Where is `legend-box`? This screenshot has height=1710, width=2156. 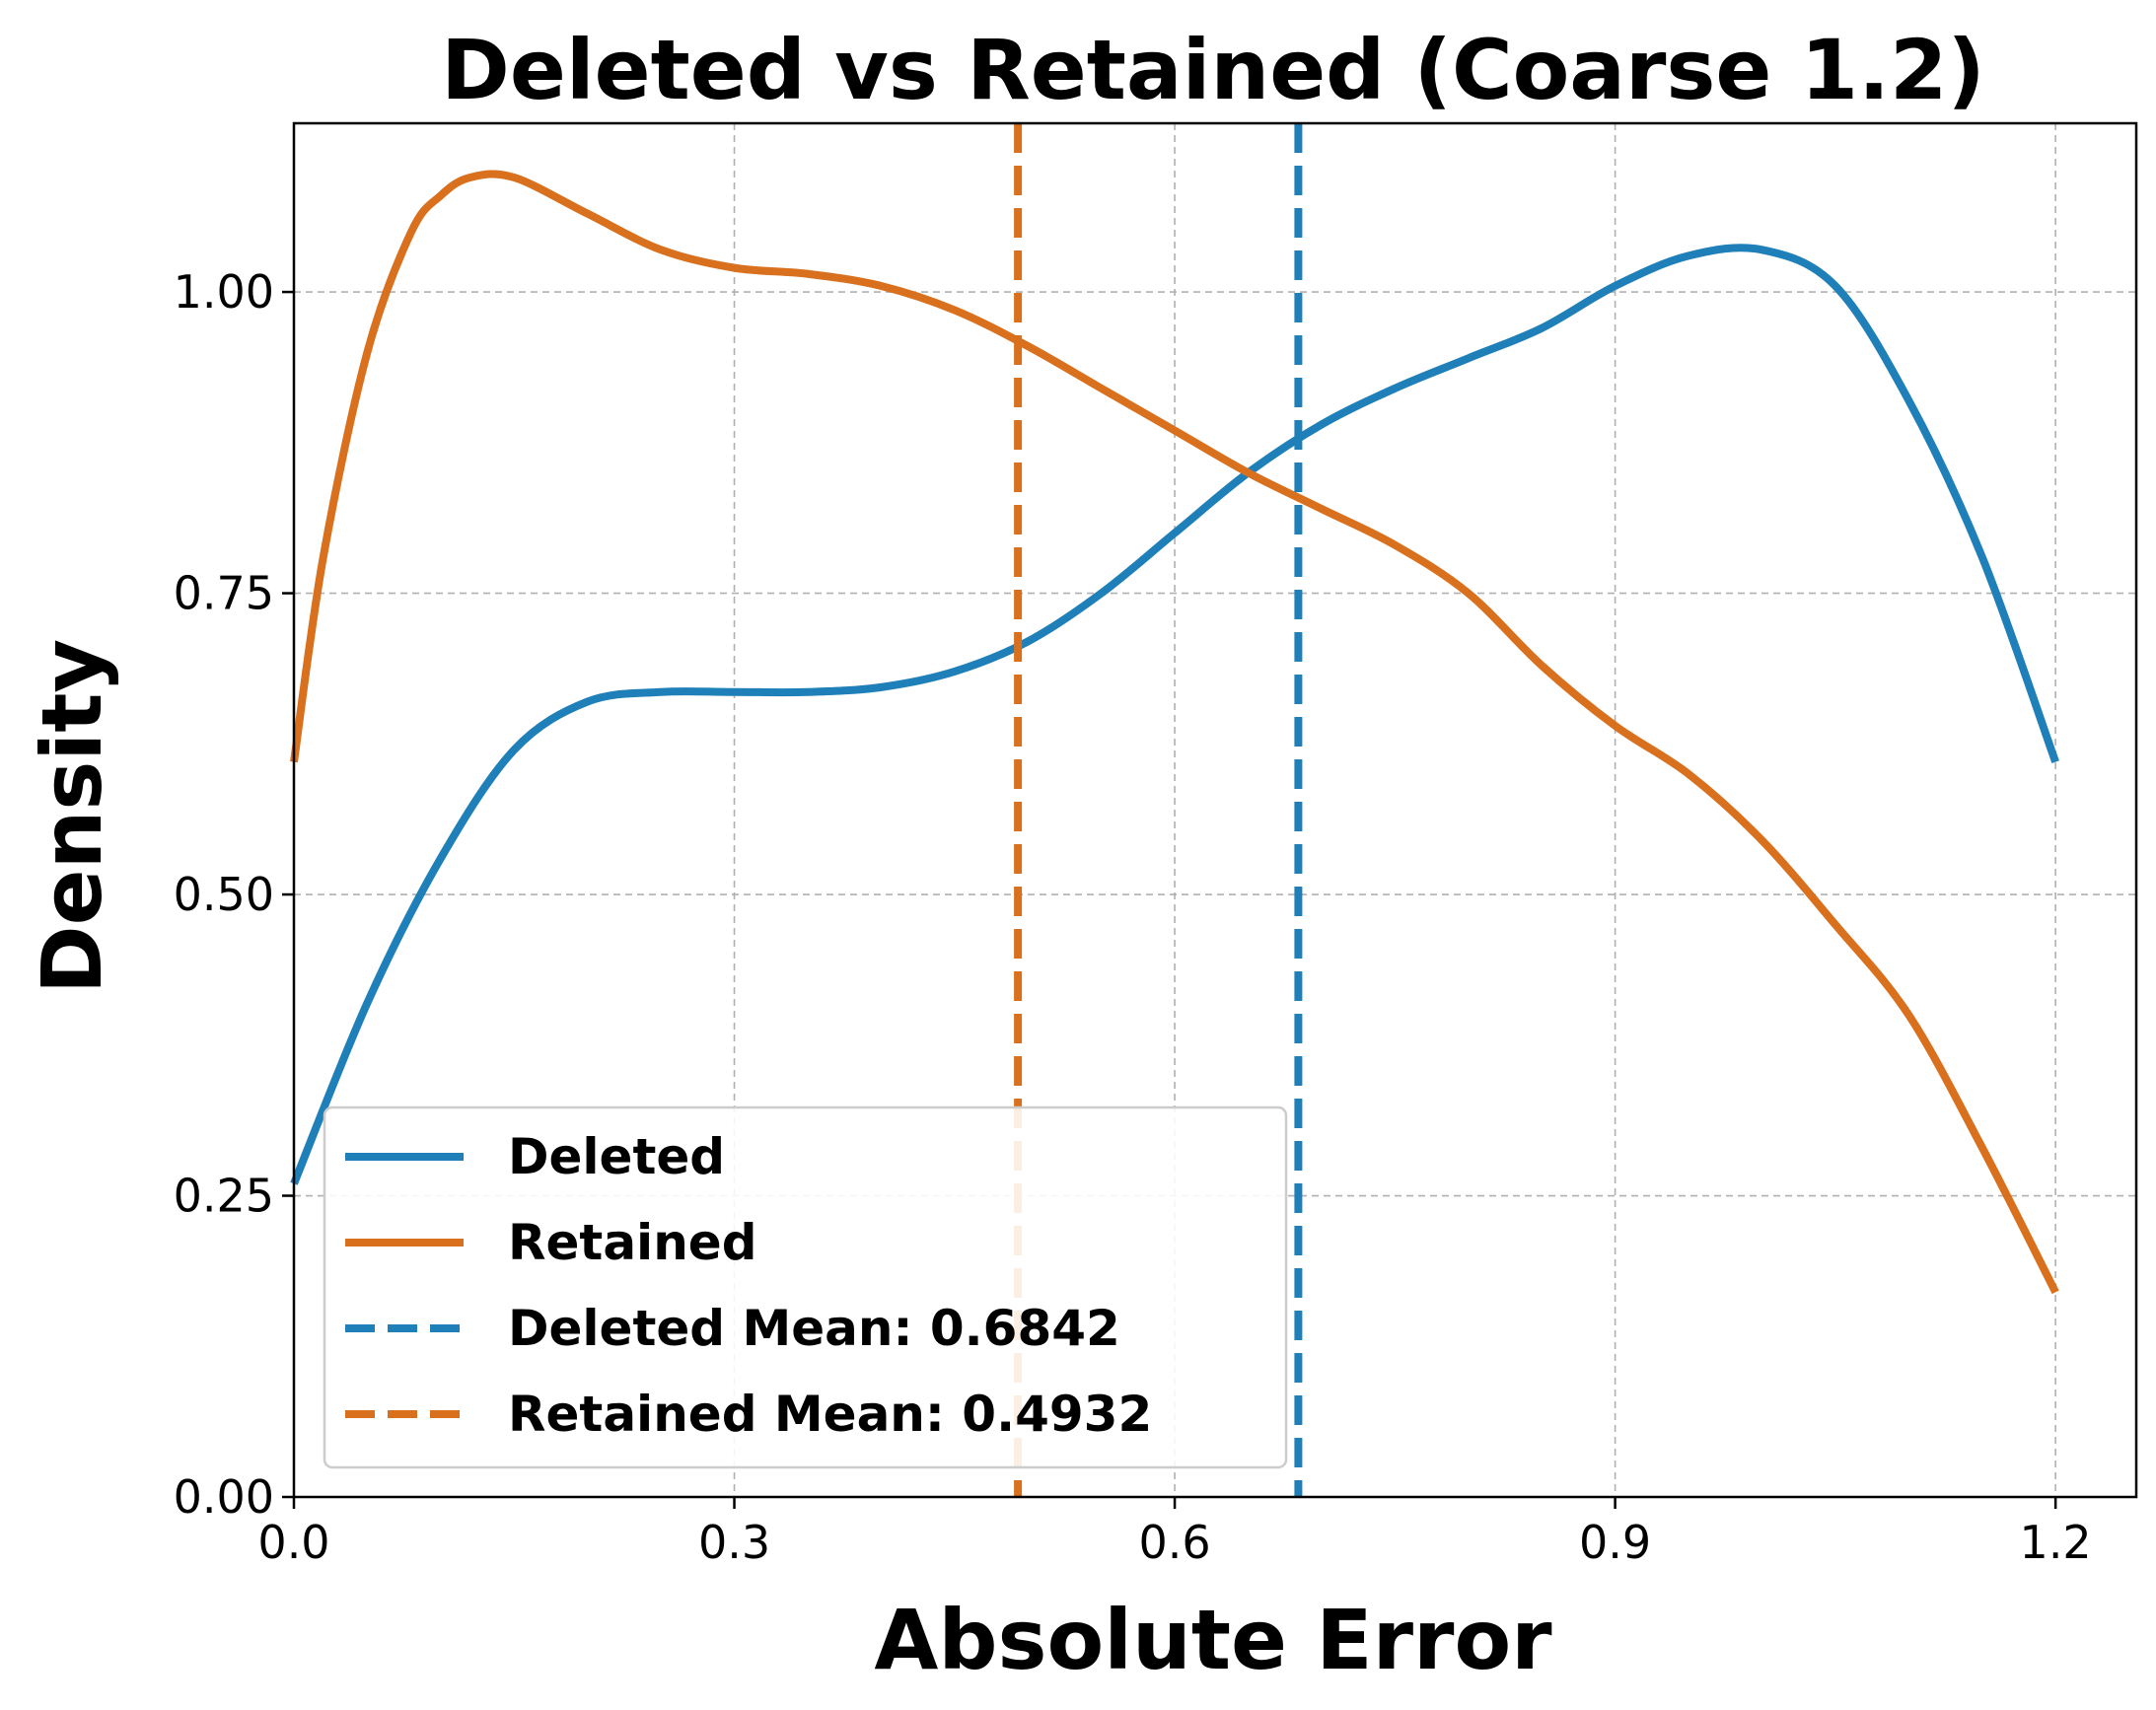 legend-box is located at coordinates (805, 1287).